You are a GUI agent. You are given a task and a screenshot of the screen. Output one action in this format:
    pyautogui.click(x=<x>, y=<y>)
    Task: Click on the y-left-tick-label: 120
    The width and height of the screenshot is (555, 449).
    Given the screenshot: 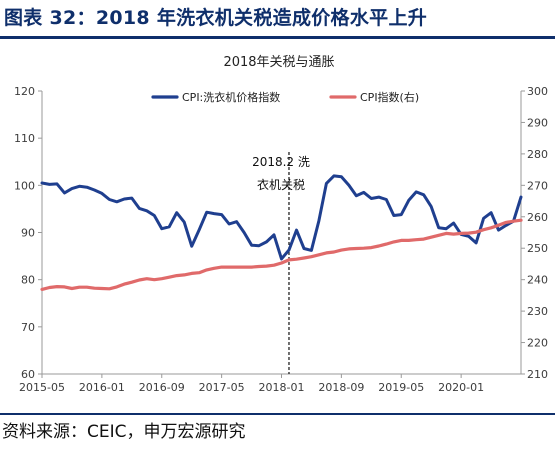 What is the action you would take?
    pyautogui.click(x=24, y=91)
    